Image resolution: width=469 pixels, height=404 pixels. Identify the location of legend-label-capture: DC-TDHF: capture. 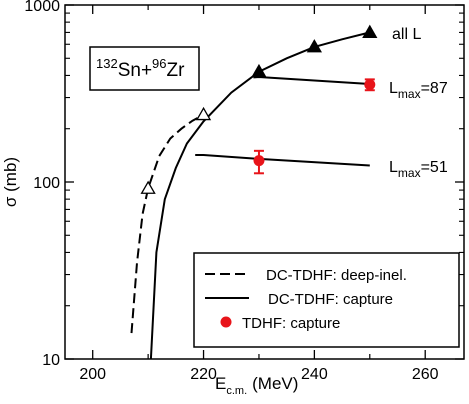
(330, 299).